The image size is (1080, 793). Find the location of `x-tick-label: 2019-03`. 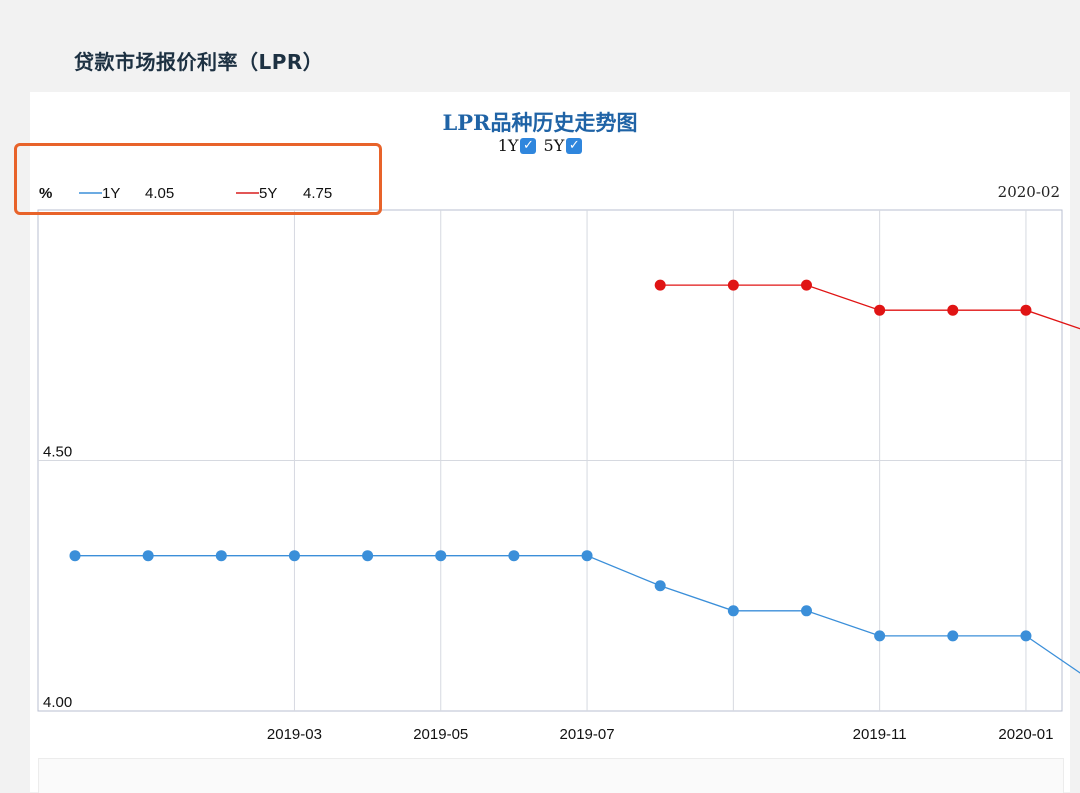

x-tick-label: 2019-03 is located at coordinates (294, 734).